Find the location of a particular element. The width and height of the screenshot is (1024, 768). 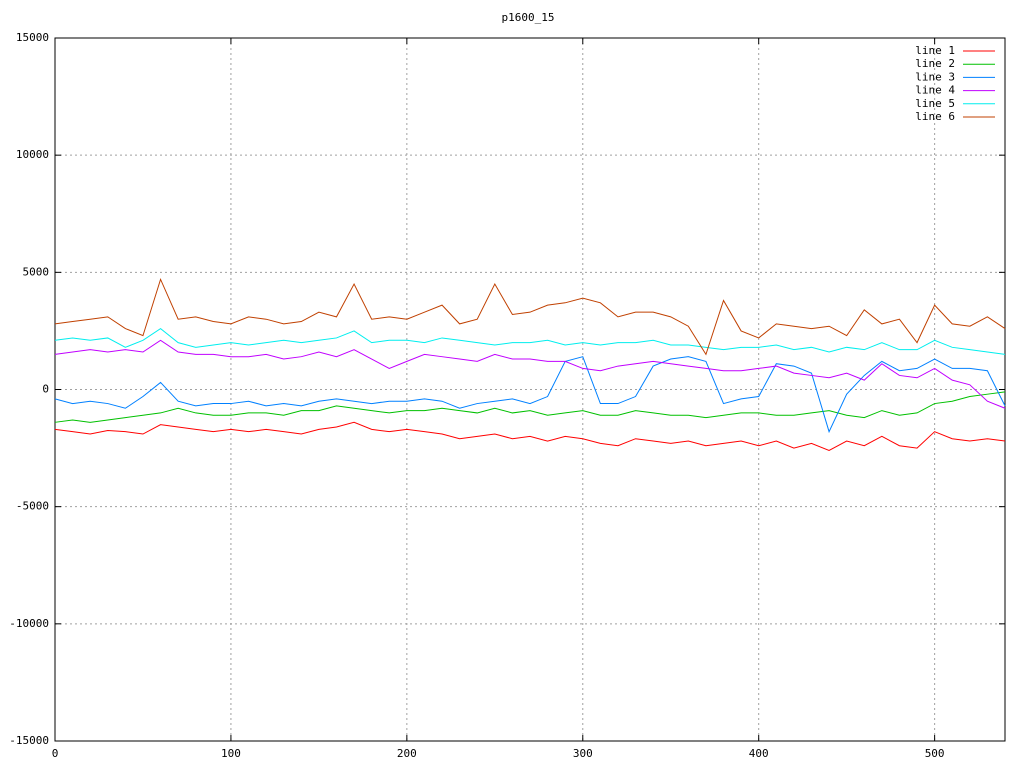

x-tick-label: 500 is located at coordinates (935, 753).